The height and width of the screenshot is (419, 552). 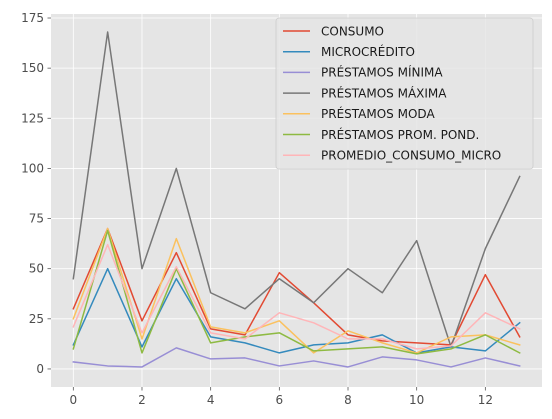 What do you see at coordinates (32, 18) in the screenshot?
I see `y-tick-label: 175` at bounding box center [32, 18].